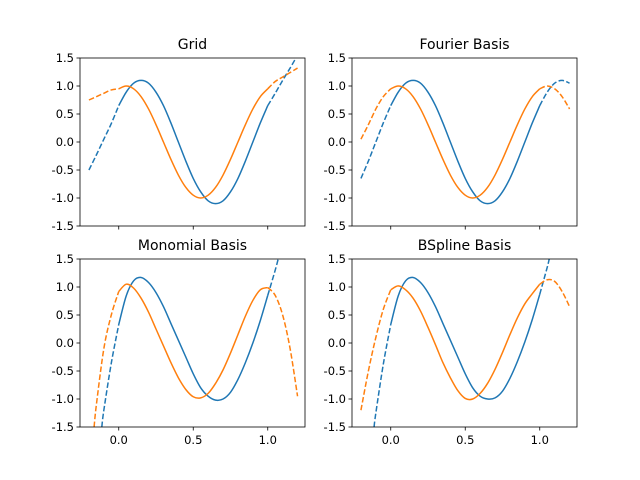 Image resolution: width=640 pixels, height=480 pixels. Describe the element at coordinates (192, 246) in the screenshot. I see `subplot-title: Monomial Basis` at that location.